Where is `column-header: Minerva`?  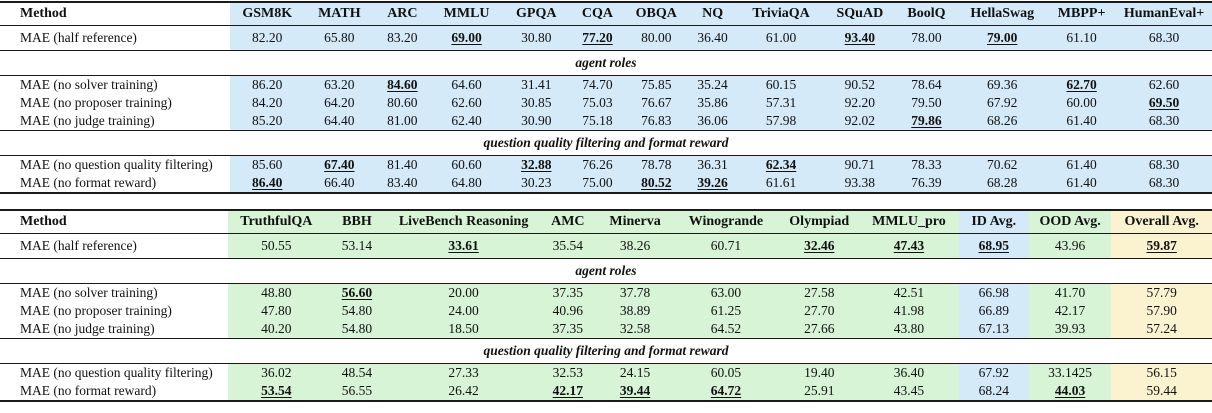 column-header: Minerva is located at coordinates (635, 221).